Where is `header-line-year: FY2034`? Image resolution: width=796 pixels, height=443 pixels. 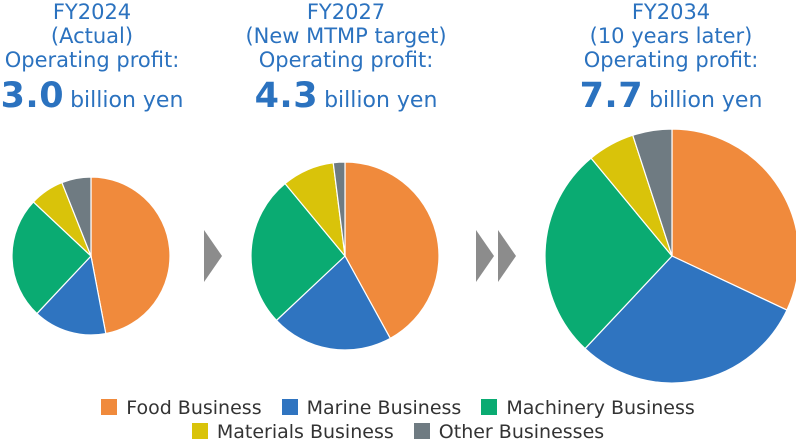
header-line-year: FY2034 is located at coordinates (671, 12).